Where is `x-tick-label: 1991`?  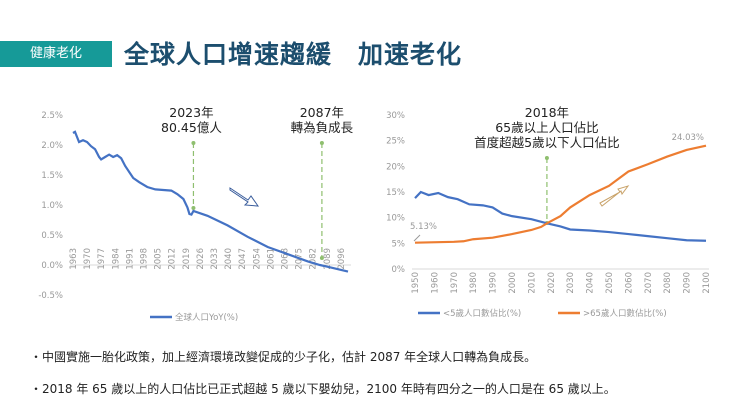
x-tick-label: 1991 is located at coordinates (130, 259).